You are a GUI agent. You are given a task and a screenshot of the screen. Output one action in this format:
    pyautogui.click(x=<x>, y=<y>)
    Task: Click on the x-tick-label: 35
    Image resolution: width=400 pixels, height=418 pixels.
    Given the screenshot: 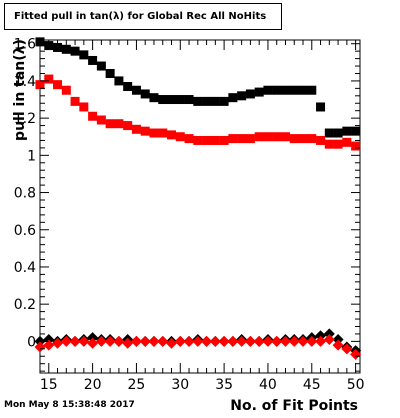 What is the action you would take?
    pyautogui.click(x=224, y=385)
    